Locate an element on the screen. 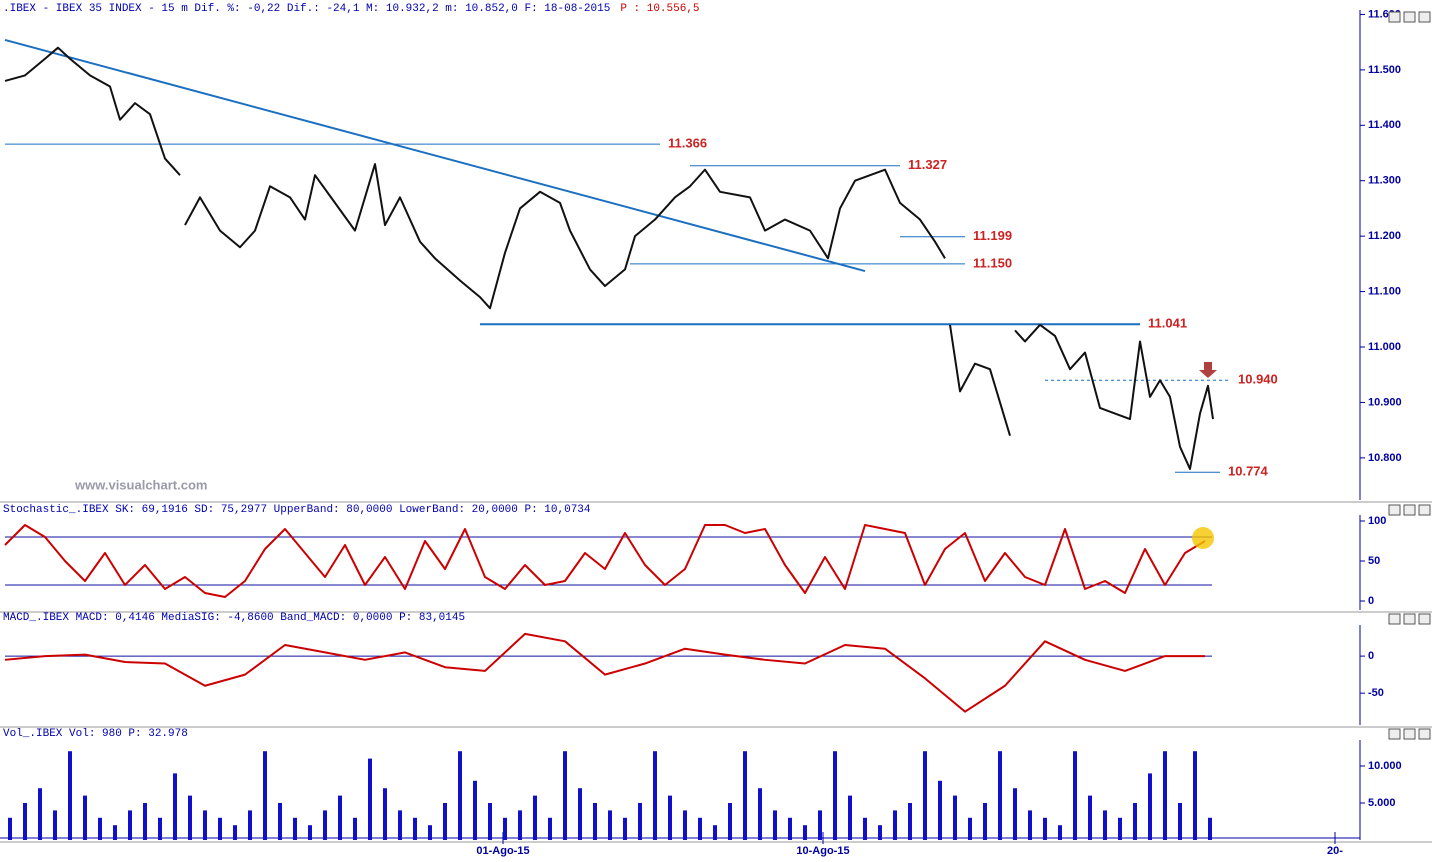 The image size is (1432, 862). y-tick-label: 11.400 is located at coordinates (1384, 125).